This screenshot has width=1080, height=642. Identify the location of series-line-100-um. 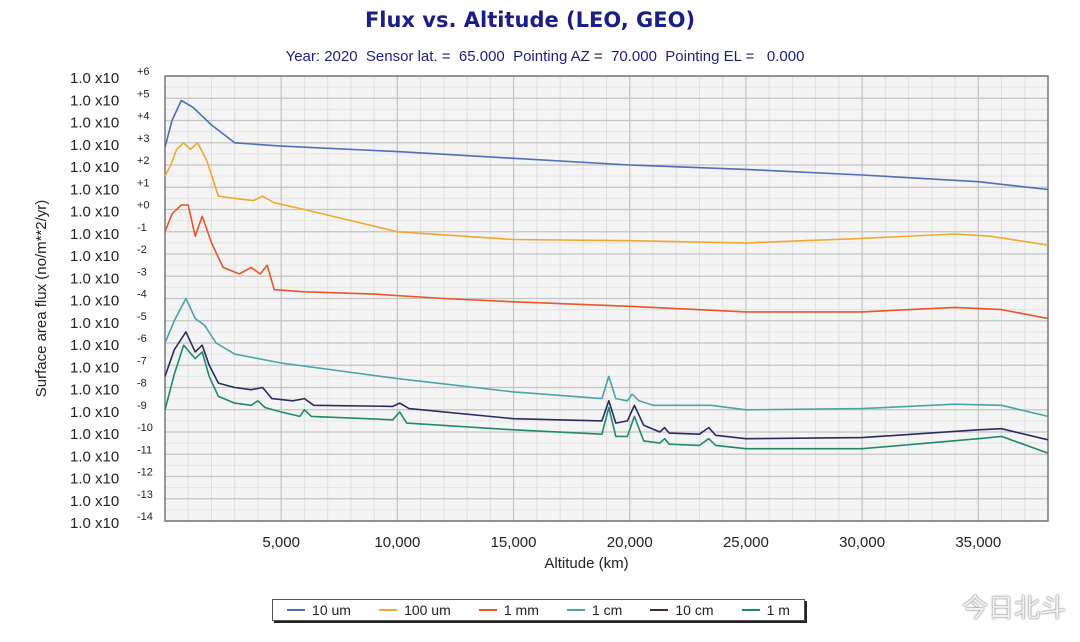
(606, 194).